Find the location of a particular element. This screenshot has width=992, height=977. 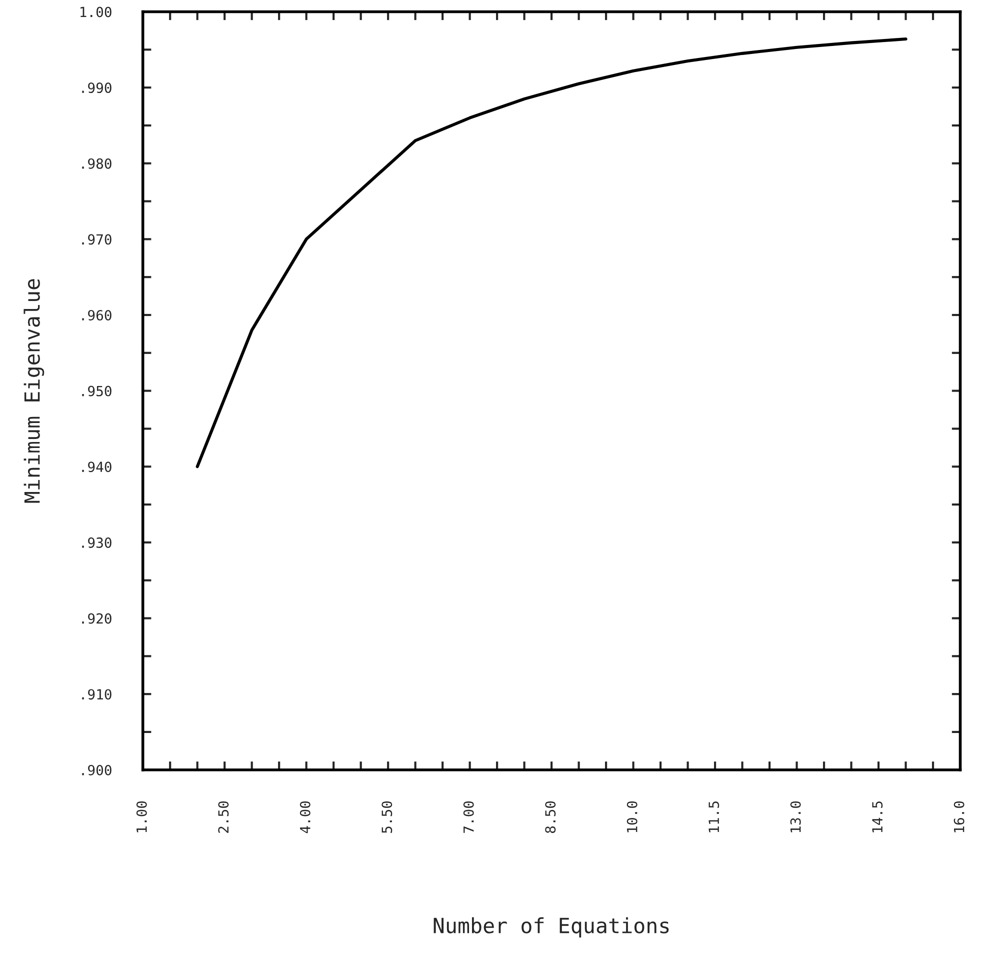

x-tick-label: 5.50 is located at coordinates (387, 817).